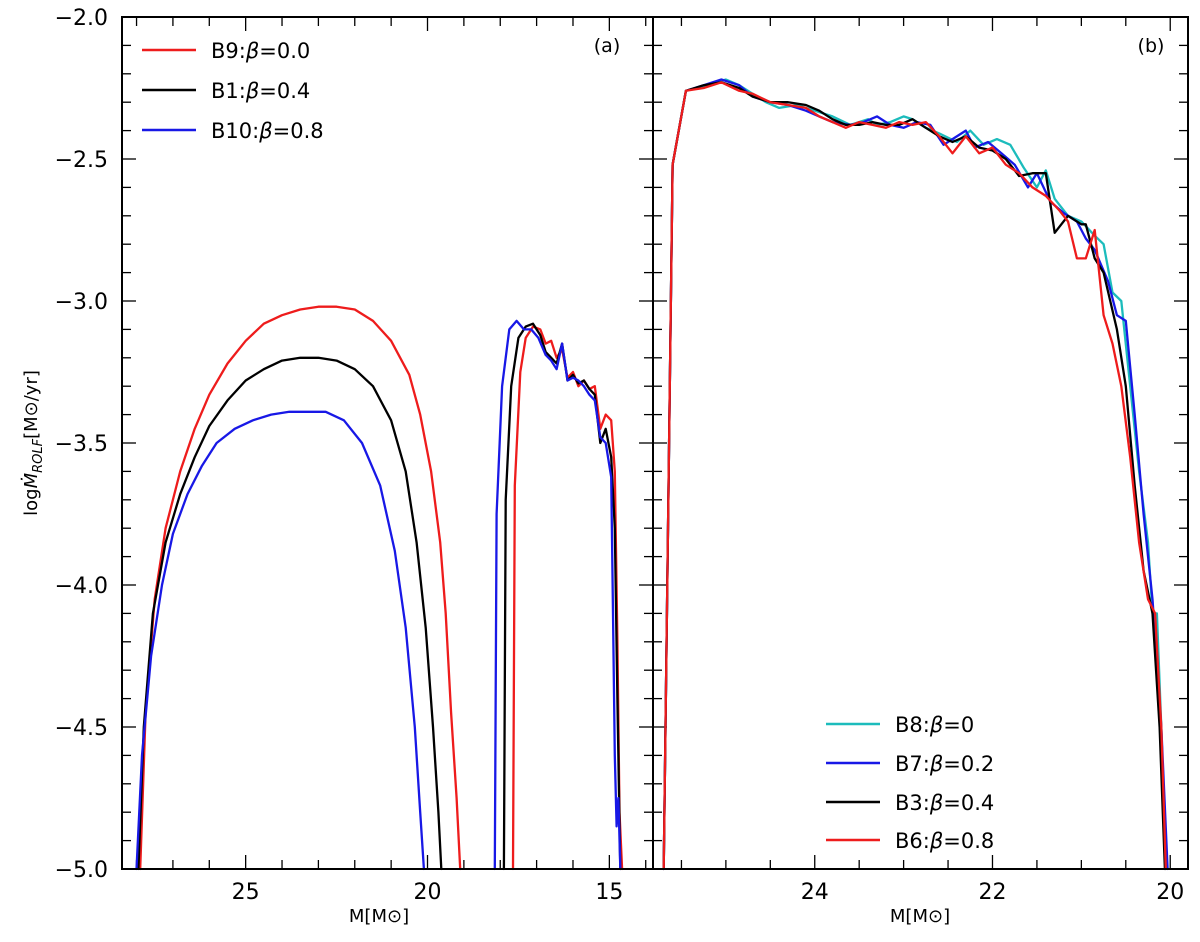  Describe the element at coordinates (379, 916) in the screenshot. I see `x-axis-label-a: M[M⊙]` at that location.